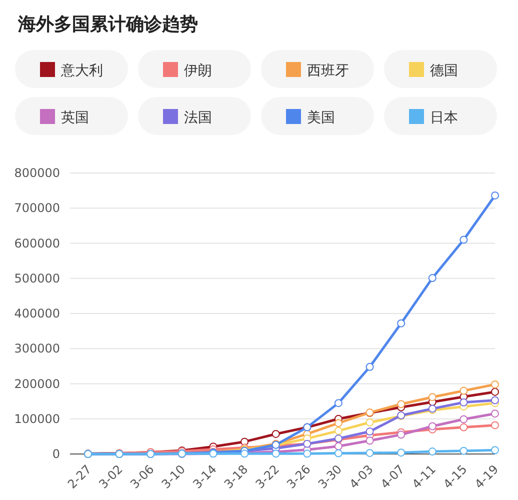 The image size is (518, 500). What do you see at coordinates (37, 313) in the screenshot?
I see `y-tick-label: 400000` at bounding box center [37, 313].